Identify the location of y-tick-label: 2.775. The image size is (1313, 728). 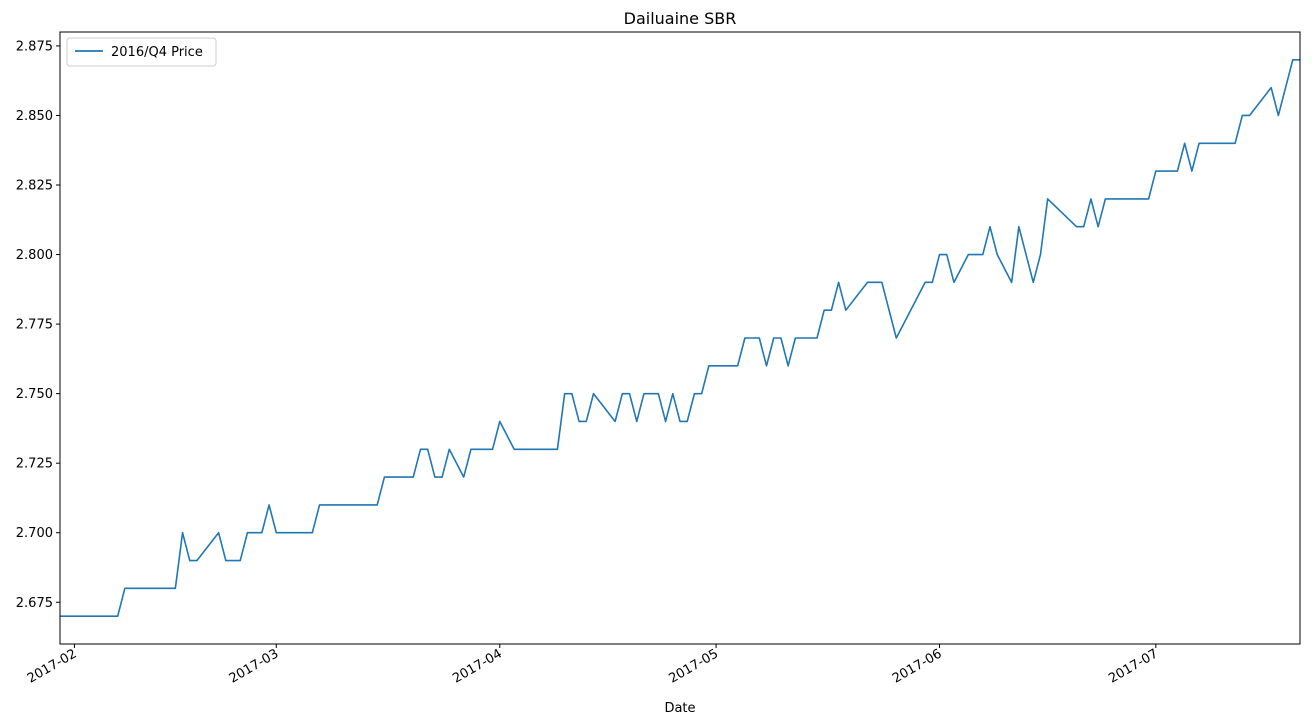
(34, 325).